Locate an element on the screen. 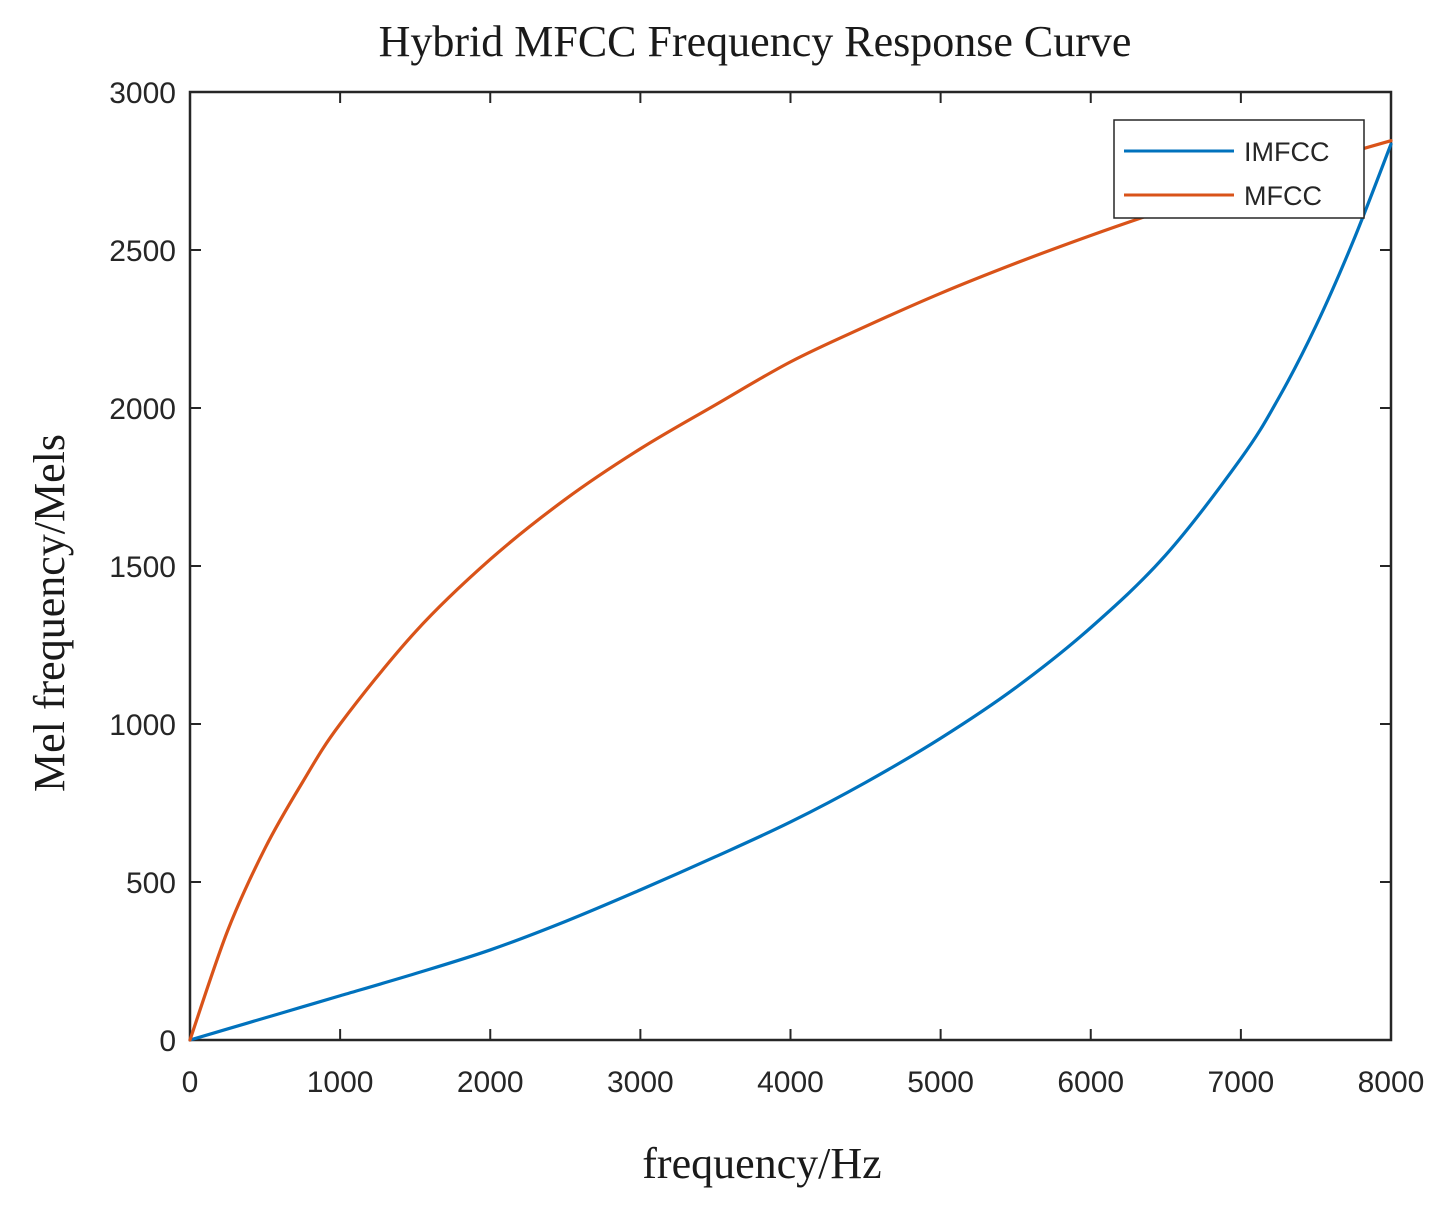 Image resolution: width=1444 pixels, height=1212 pixels. y-tick-label: 0 is located at coordinates (167, 1041).